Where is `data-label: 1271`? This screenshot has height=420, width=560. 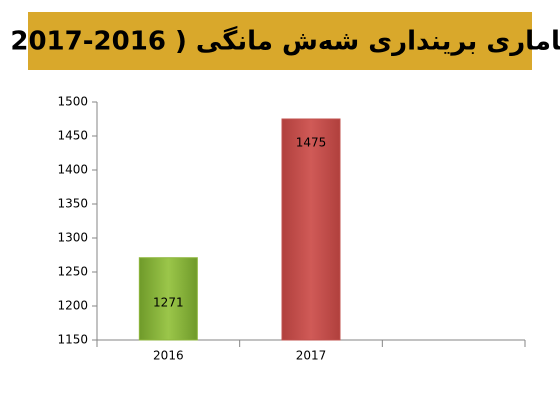
data-label: 1271 is located at coordinates (168, 302).